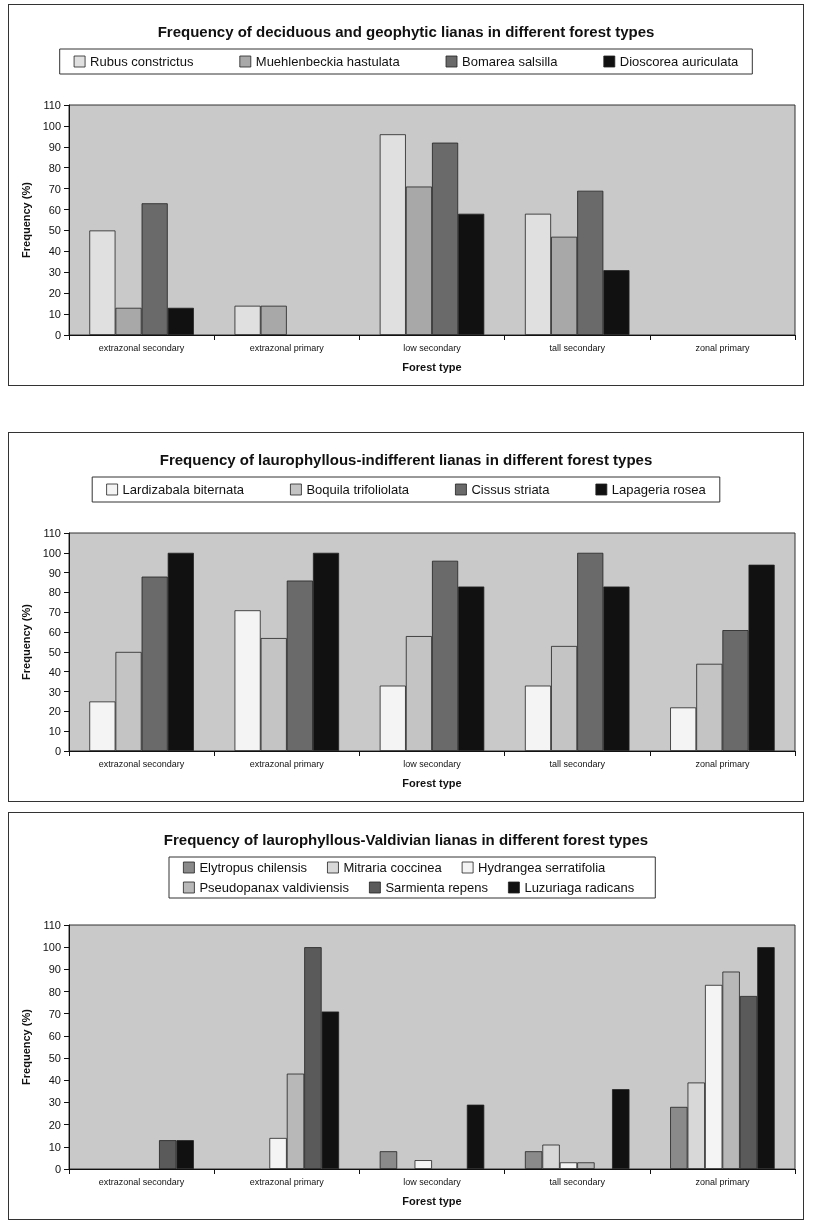 The image size is (814, 1225). Describe the element at coordinates (393, 867) in the screenshot. I see `legend-label: Mitraria coccinea` at that location.